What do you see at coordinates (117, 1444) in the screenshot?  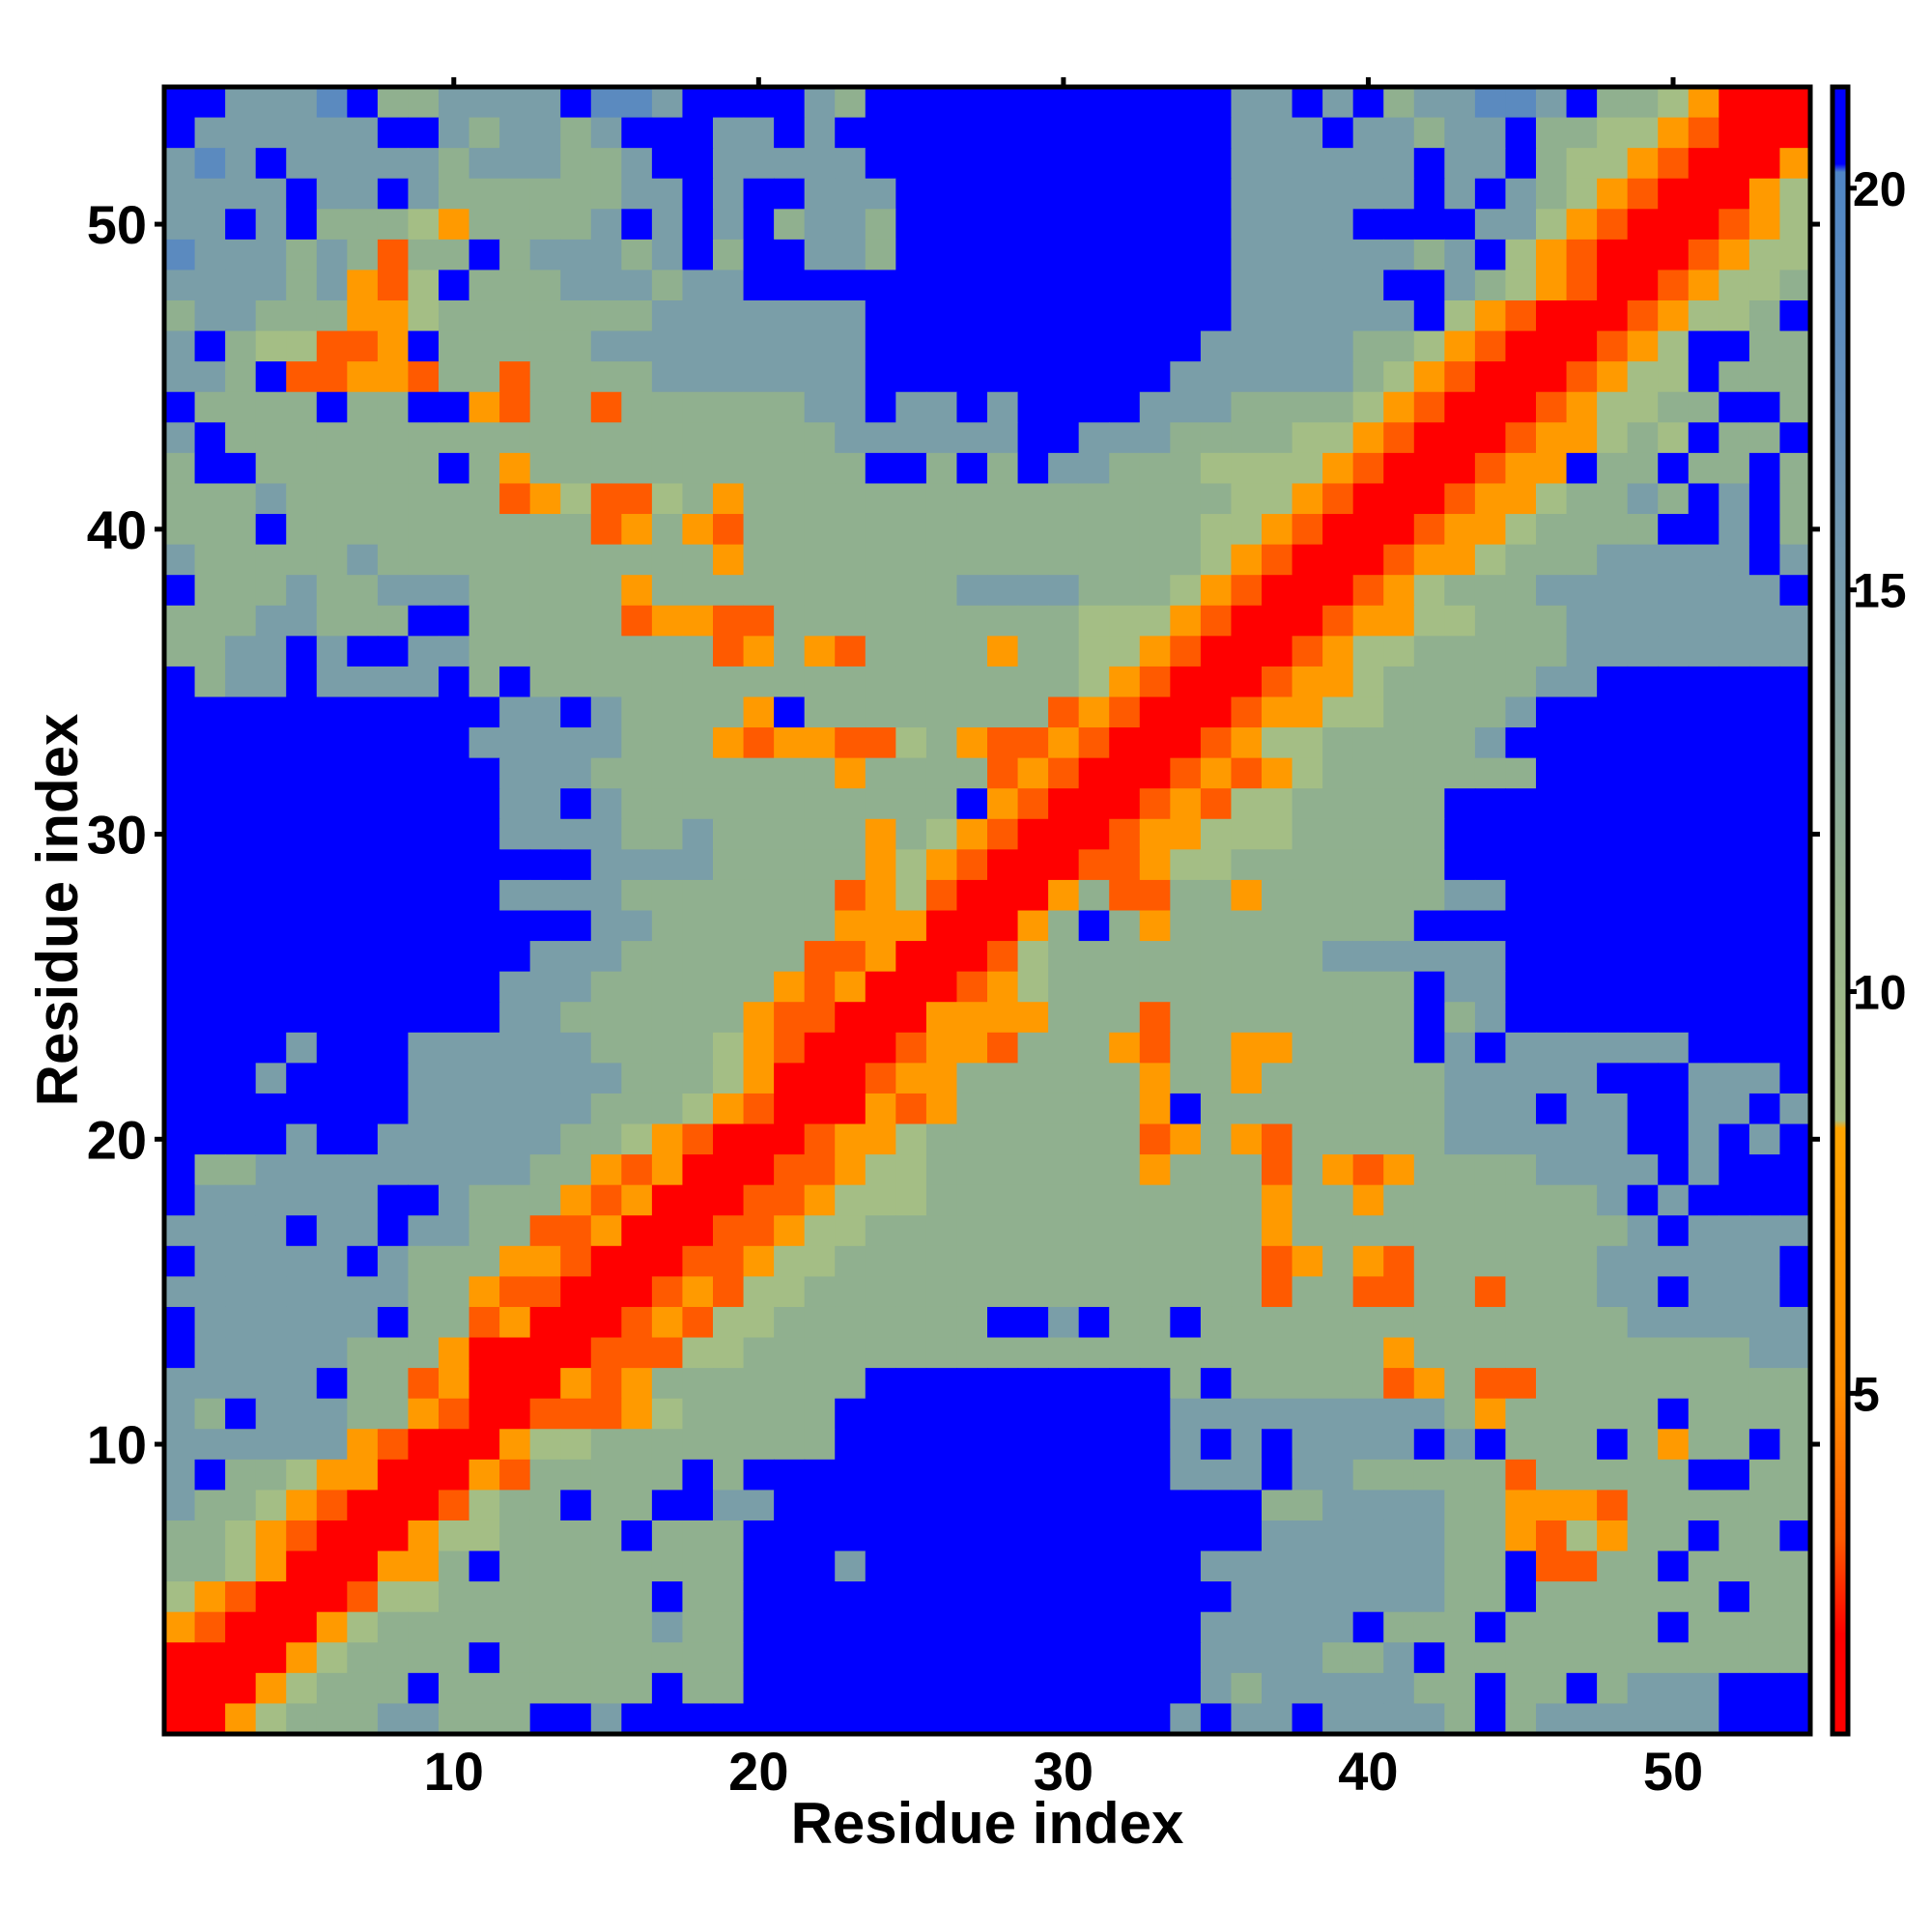 I see `y-tick-label: 10` at bounding box center [117, 1444].